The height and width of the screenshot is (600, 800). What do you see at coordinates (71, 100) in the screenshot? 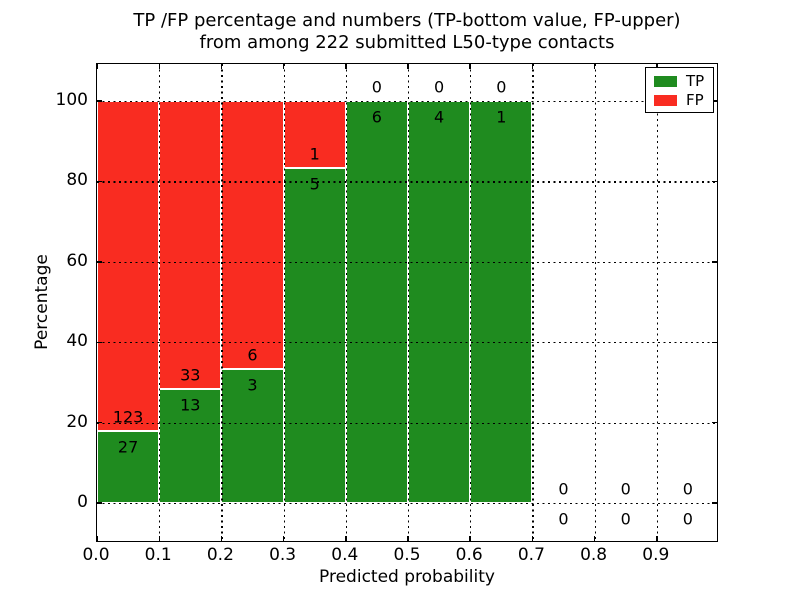
I see `y-tick-label: 100` at bounding box center [71, 100].